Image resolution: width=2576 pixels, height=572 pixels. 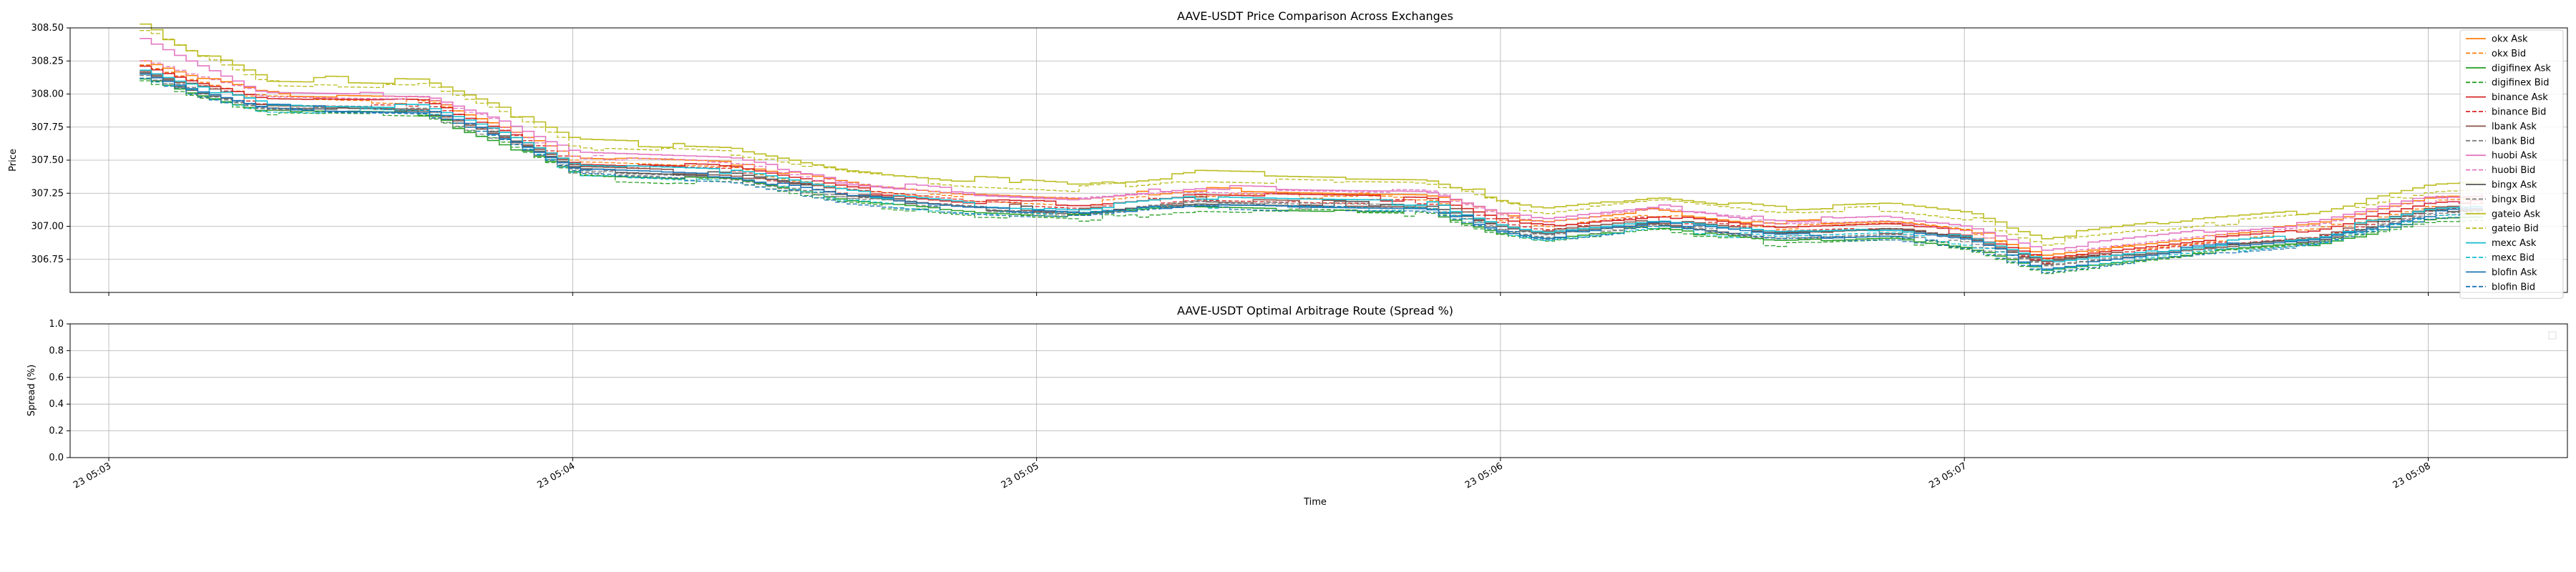 What do you see at coordinates (2513, 258) in the screenshot?
I see `legend-label: mexc Bid` at bounding box center [2513, 258].